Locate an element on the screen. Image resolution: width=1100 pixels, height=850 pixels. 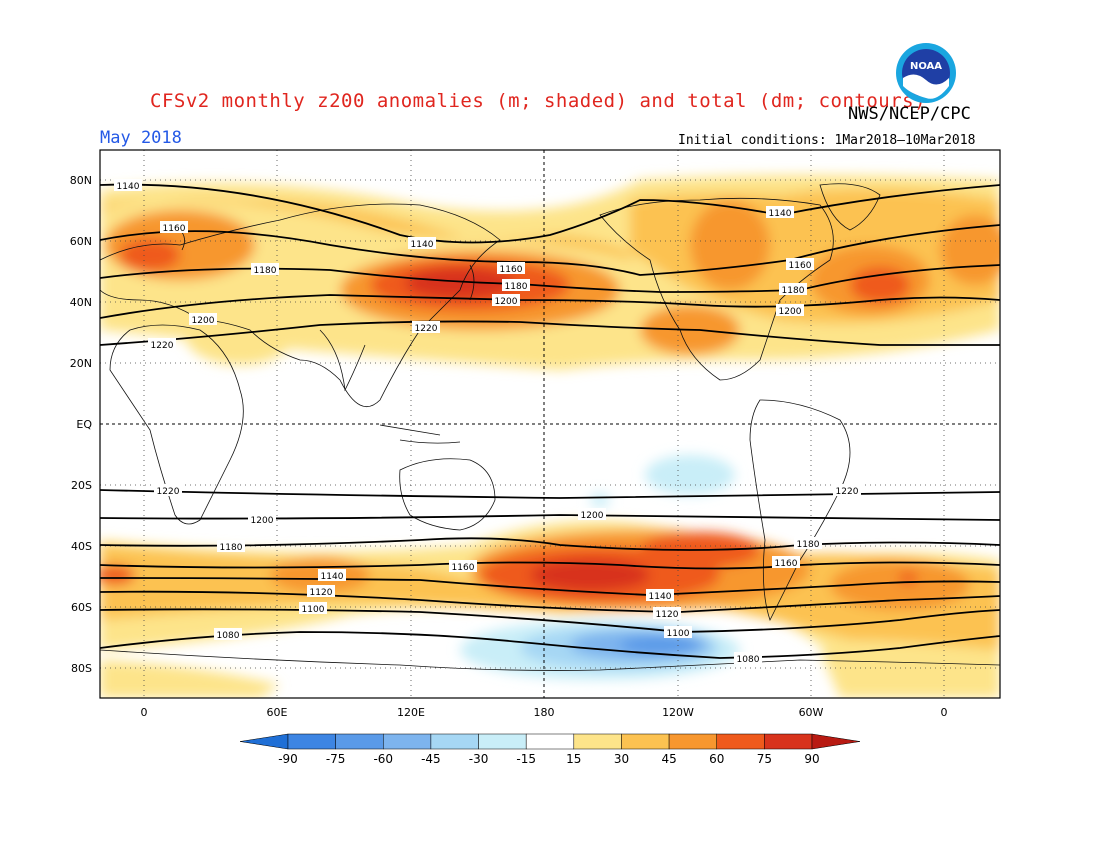
y-axis-labels: 80N 60N 40N 20N EQ 20S 40S 60S 80S is located at coordinates (81, 424).